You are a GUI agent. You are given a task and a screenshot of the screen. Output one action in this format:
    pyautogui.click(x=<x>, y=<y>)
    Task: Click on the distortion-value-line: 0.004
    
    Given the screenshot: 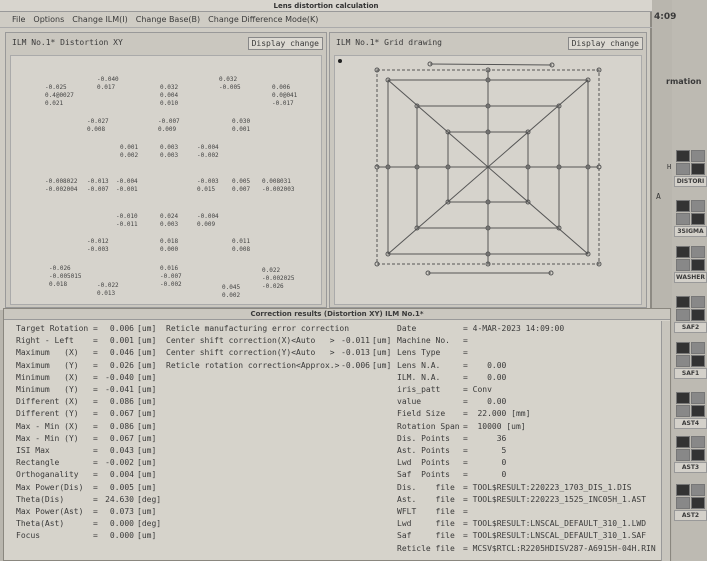 What is the action you would take?
    pyautogui.click(x=169, y=95)
    